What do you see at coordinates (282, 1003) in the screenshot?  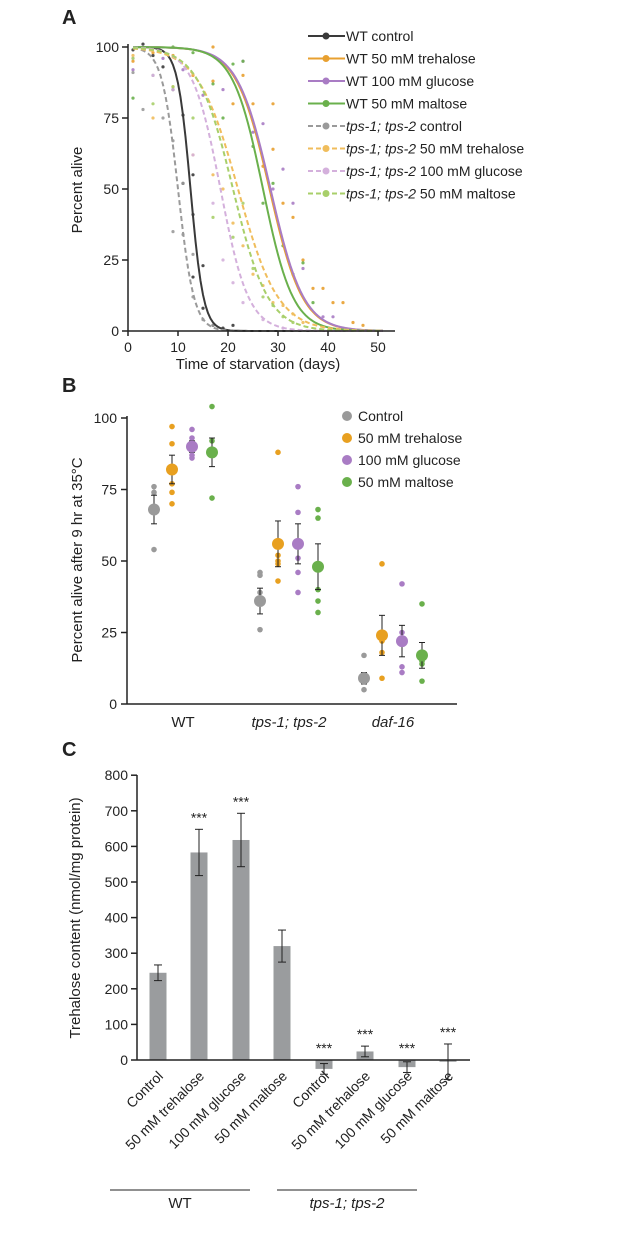 I see `bar` at bounding box center [282, 1003].